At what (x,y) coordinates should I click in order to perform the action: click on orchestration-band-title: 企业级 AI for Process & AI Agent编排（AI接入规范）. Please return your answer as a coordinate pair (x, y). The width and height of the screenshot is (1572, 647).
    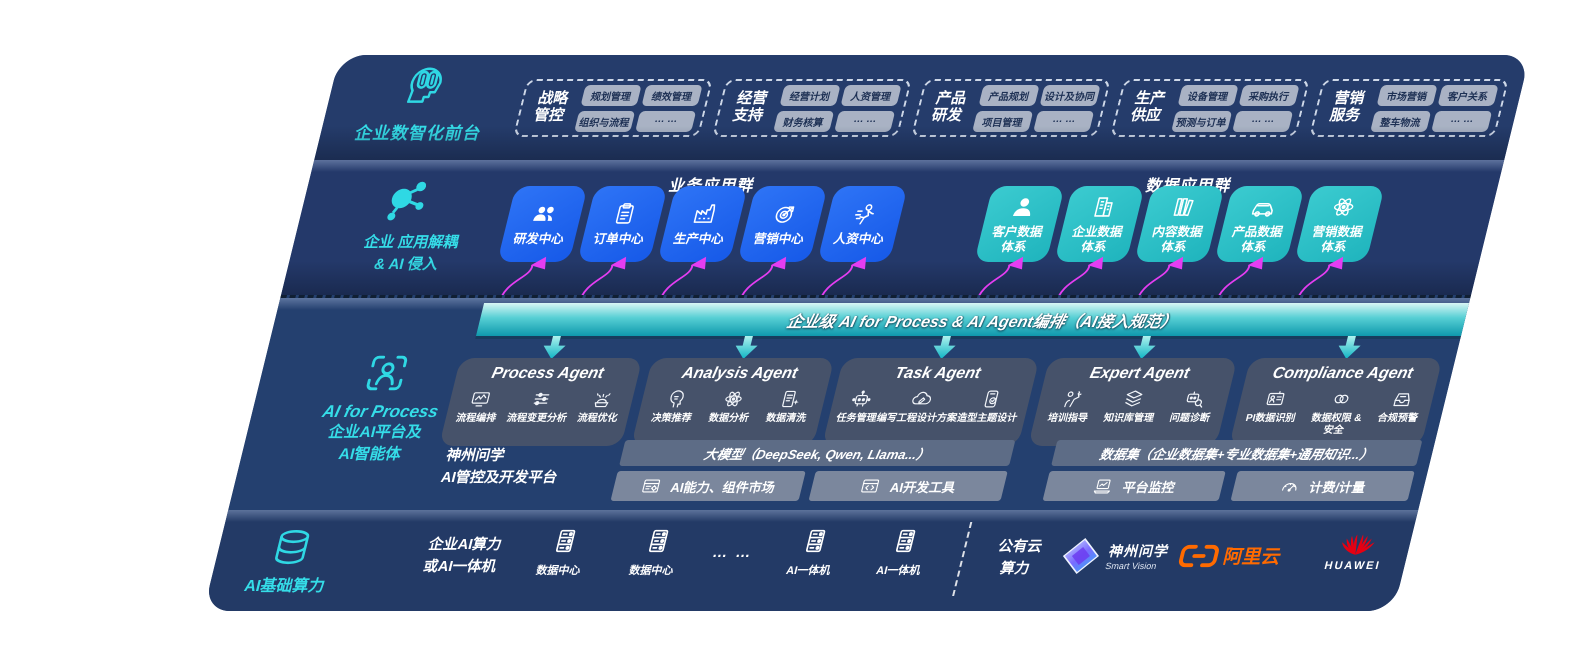
    Looking at the image, I should click on (981, 322).